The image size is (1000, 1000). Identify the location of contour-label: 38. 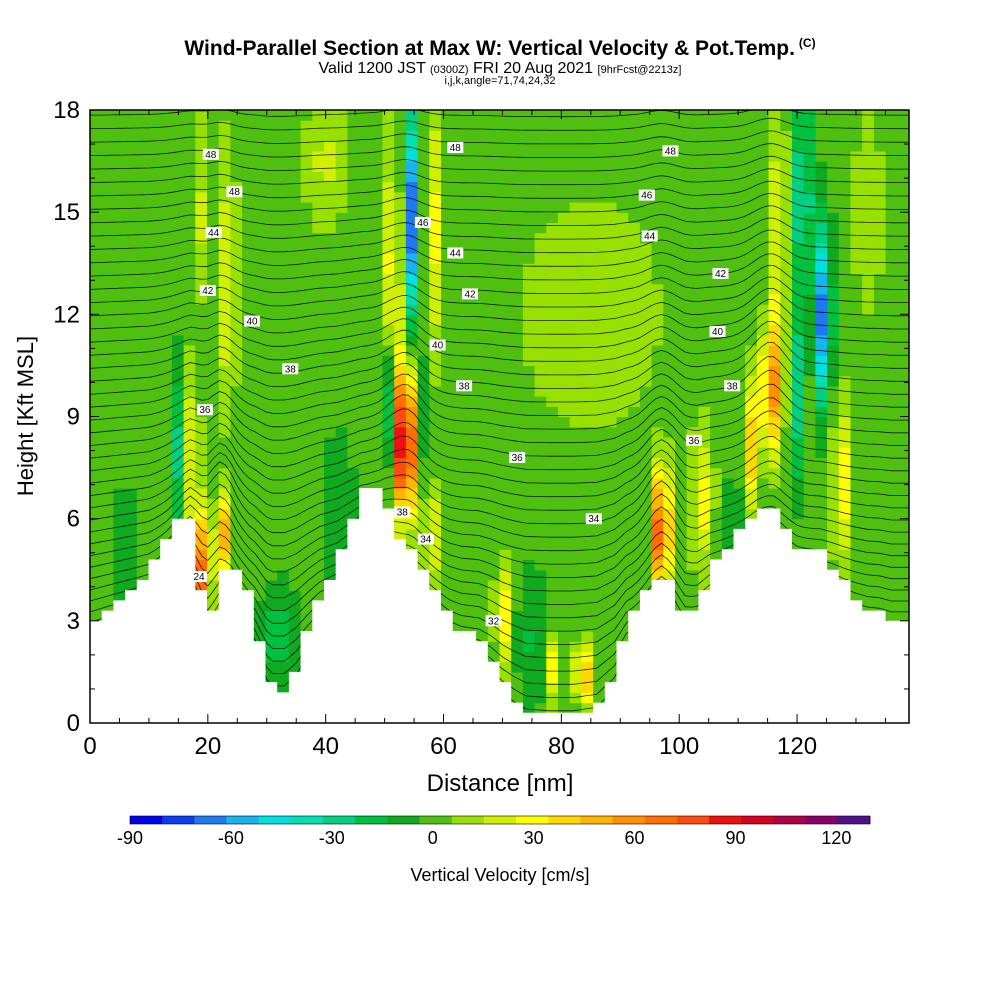
(464, 386).